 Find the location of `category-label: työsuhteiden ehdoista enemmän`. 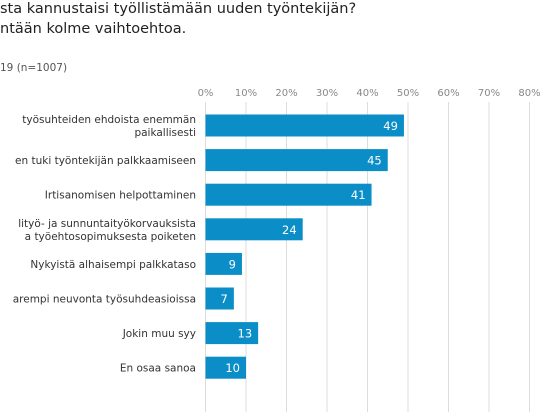

category-label: työsuhteiden ehdoista enemmän is located at coordinates (109, 120).